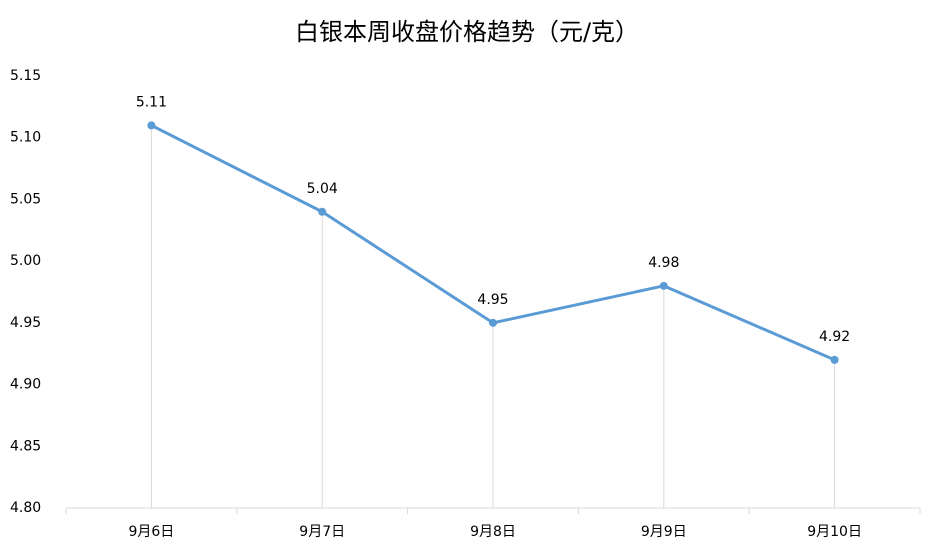  I want to click on y-tick-label: 4.85, so click(25, 446).